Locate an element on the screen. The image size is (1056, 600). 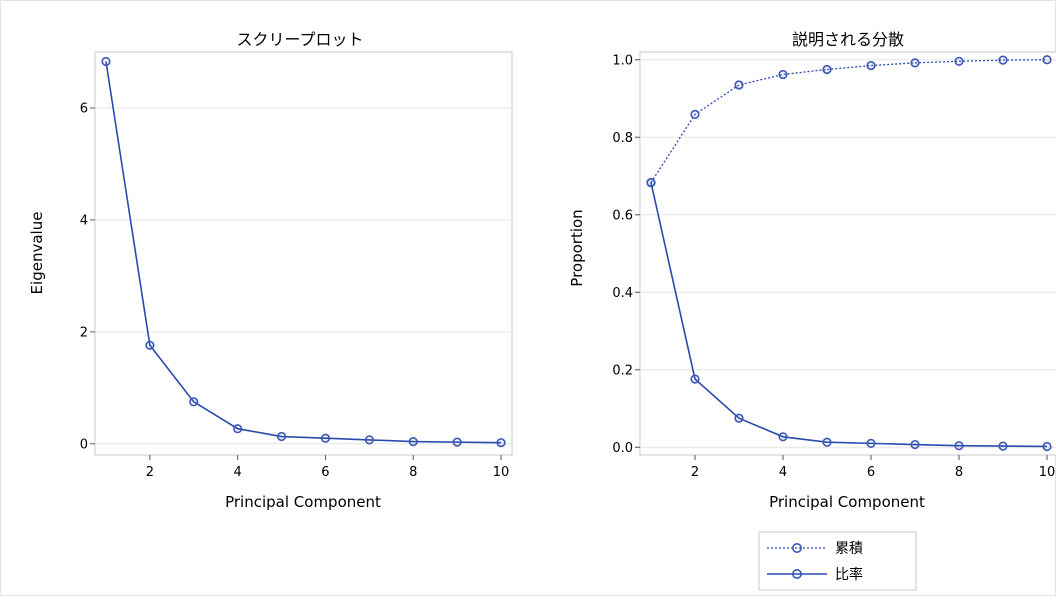
scree-plot-x-tick-label: 2 is located at coordinates (150, 472).